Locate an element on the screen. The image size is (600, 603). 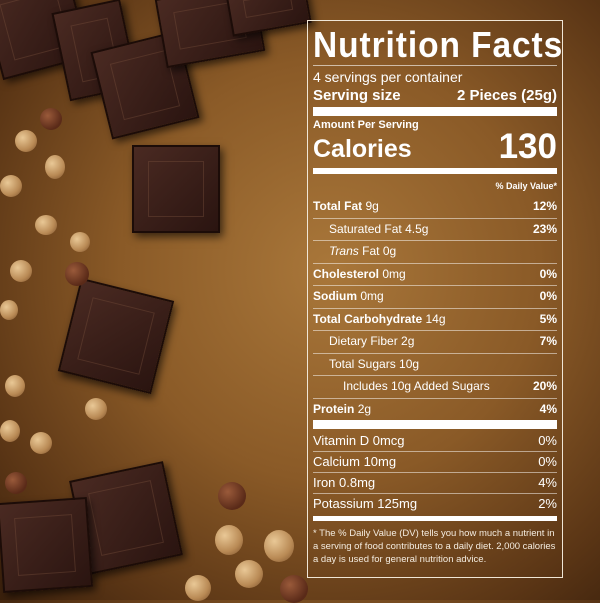
nutrient-dv: 5% is located at coordinates (548, 318).